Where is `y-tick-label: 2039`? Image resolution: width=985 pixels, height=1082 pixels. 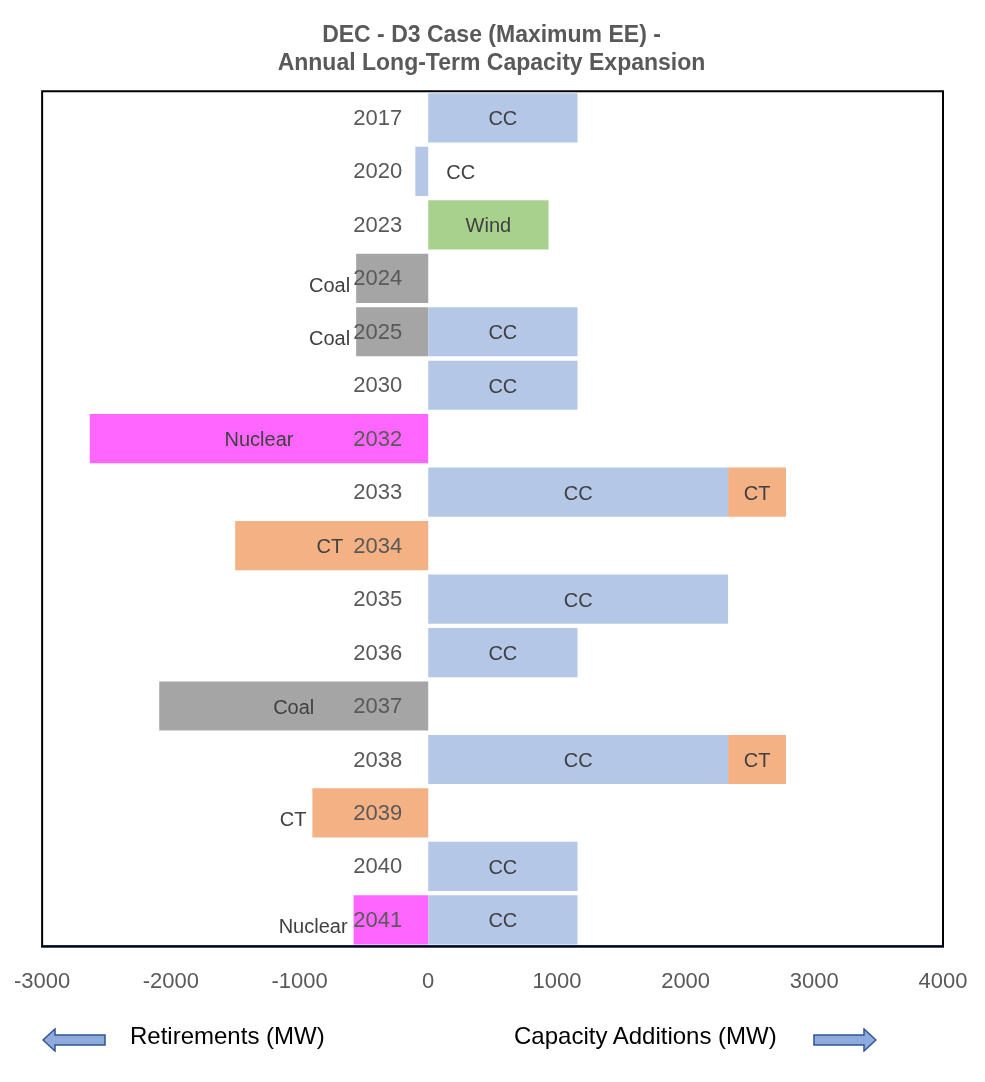 y-tick-label: 2039 is located at coordinates (378, 813).